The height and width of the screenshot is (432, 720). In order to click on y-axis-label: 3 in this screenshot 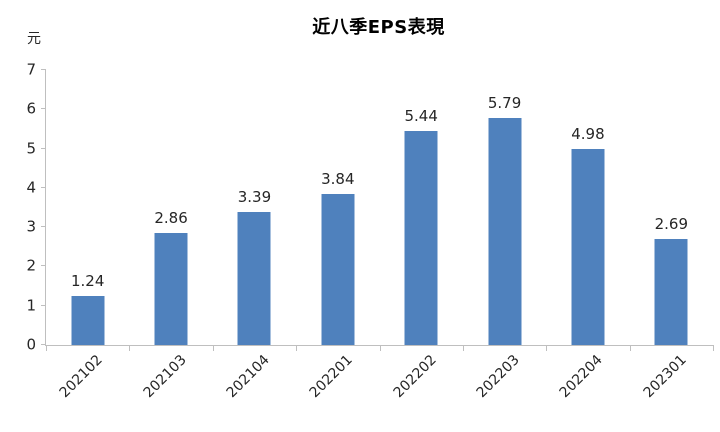, I will do `click(31, 226)`.